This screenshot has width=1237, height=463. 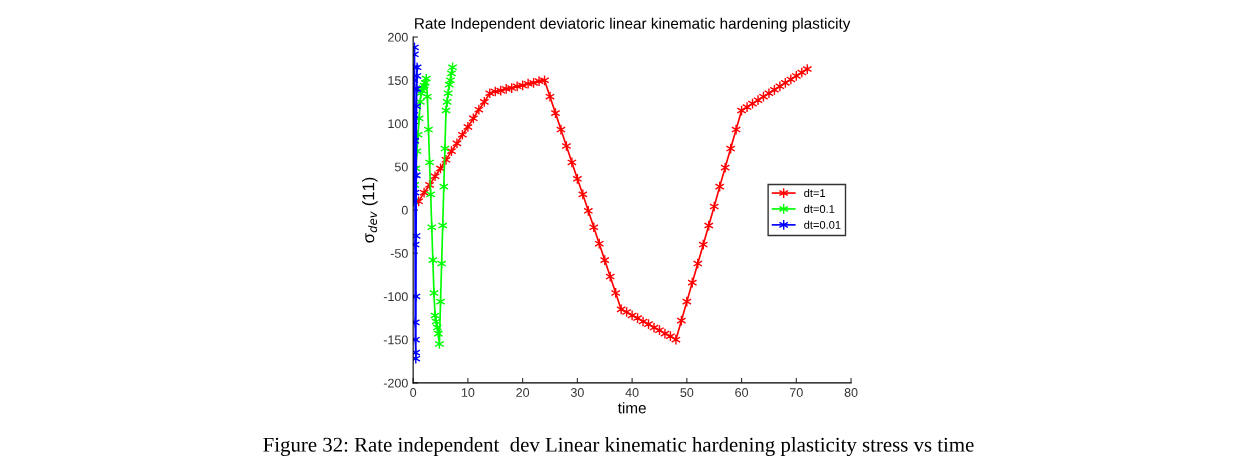 I want to click on y-tick-label: -50, so click(x=399, y=253).